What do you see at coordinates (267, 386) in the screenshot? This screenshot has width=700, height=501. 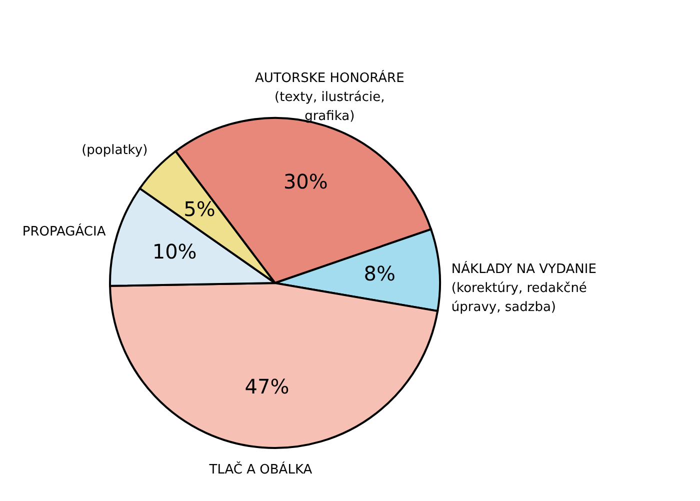 I see `data-label: 47%` at bounding box center [267, 386].